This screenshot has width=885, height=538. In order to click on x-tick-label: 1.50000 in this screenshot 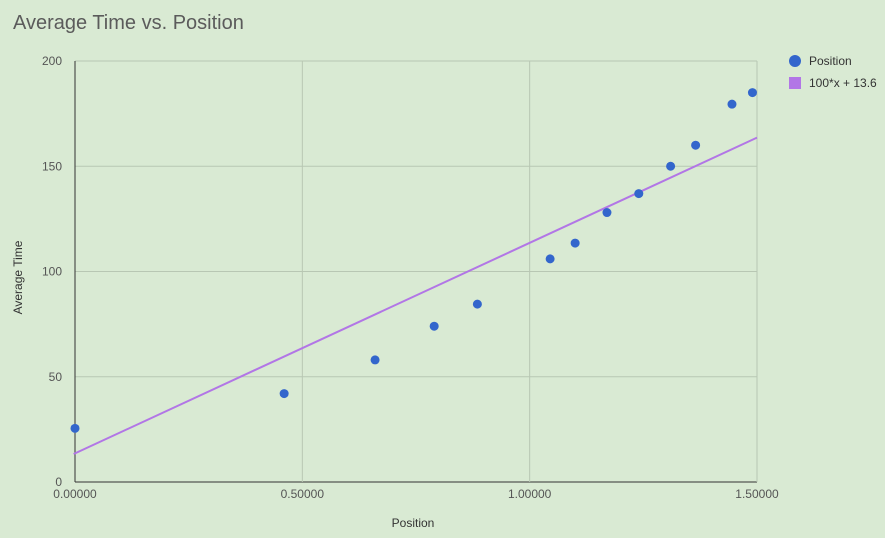, I will do `click(757, 494)`.